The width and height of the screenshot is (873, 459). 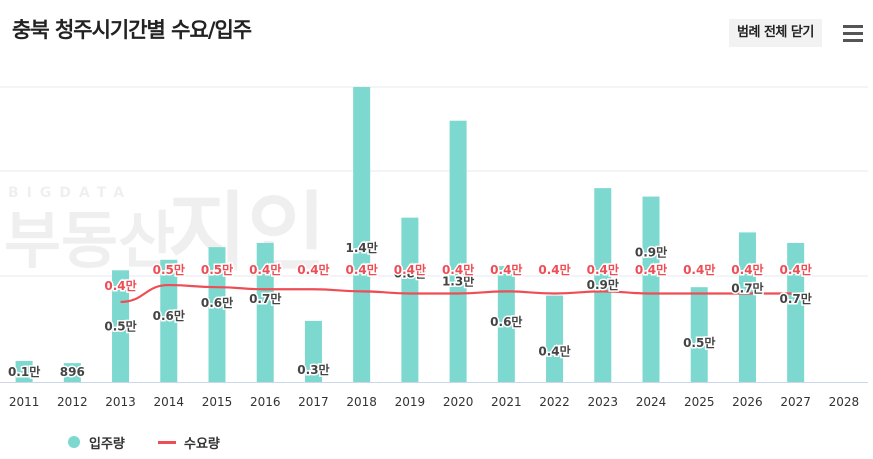 I want to click on bar-data-label: 896, so click(x=72, y=372).